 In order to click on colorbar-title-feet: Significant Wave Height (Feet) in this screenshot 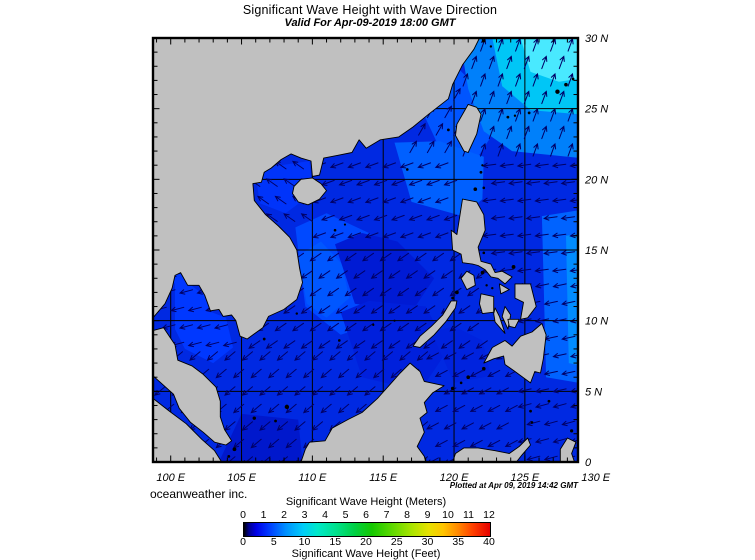, I will do `click(366, 554)`.